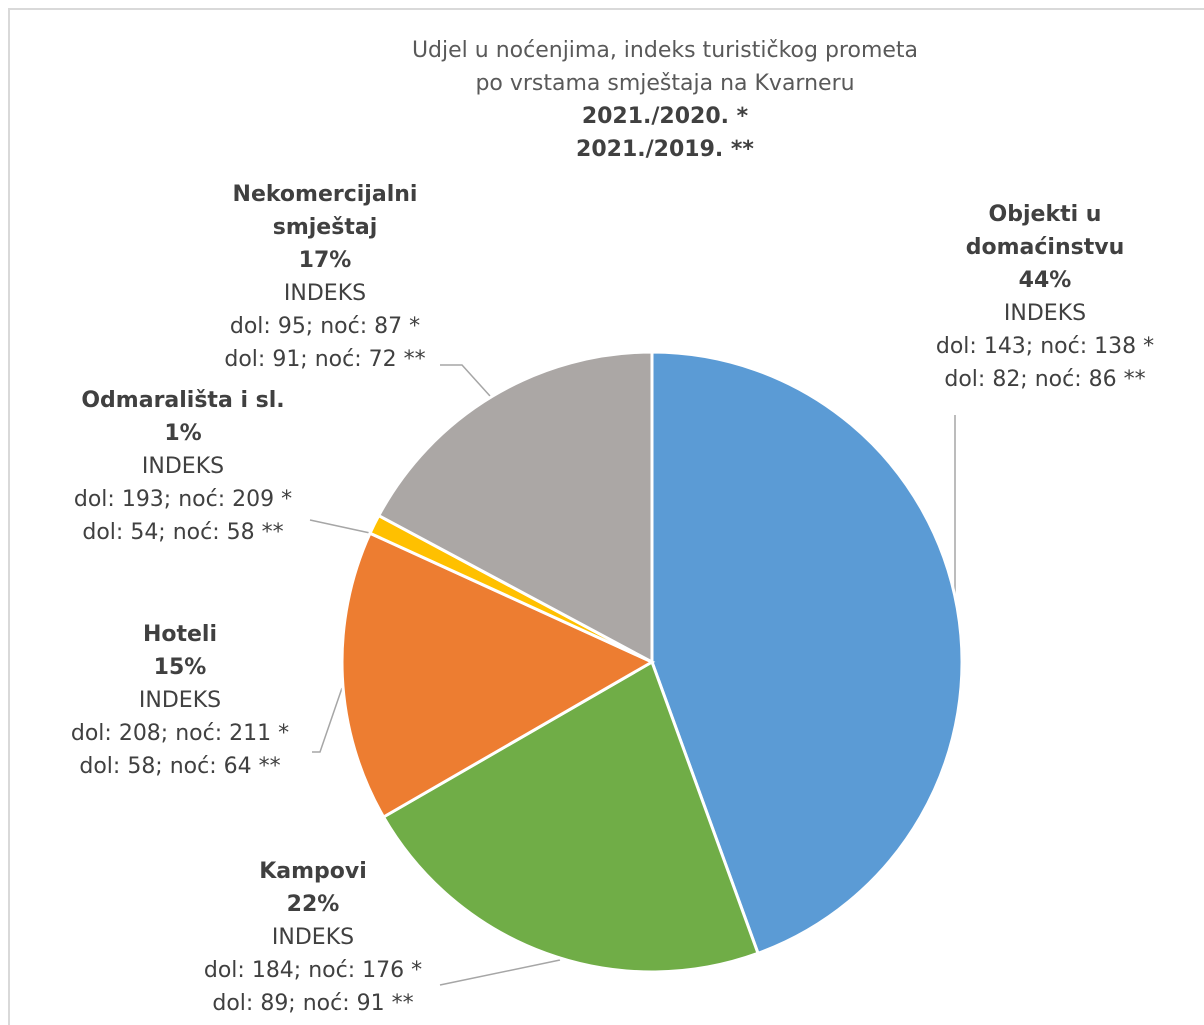  Describe the element at coordinates (313, 1003) in the screenshot. I see `index-annotation: dol: 89; noć: 91 **` at that location.